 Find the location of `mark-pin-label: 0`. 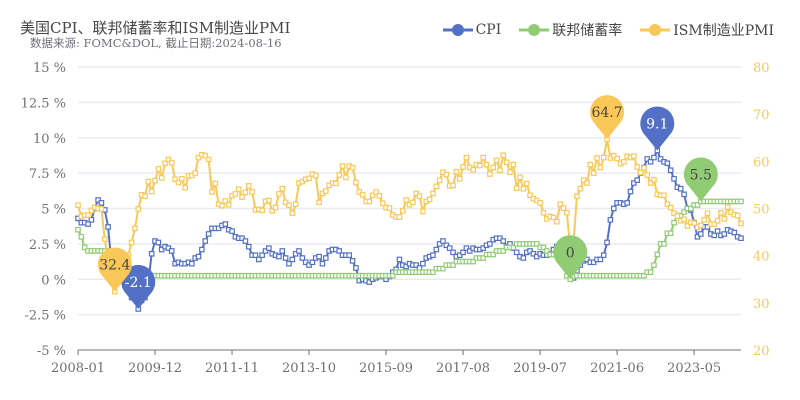

mark-pin-label: 0 is located at coordinates (570, 253).